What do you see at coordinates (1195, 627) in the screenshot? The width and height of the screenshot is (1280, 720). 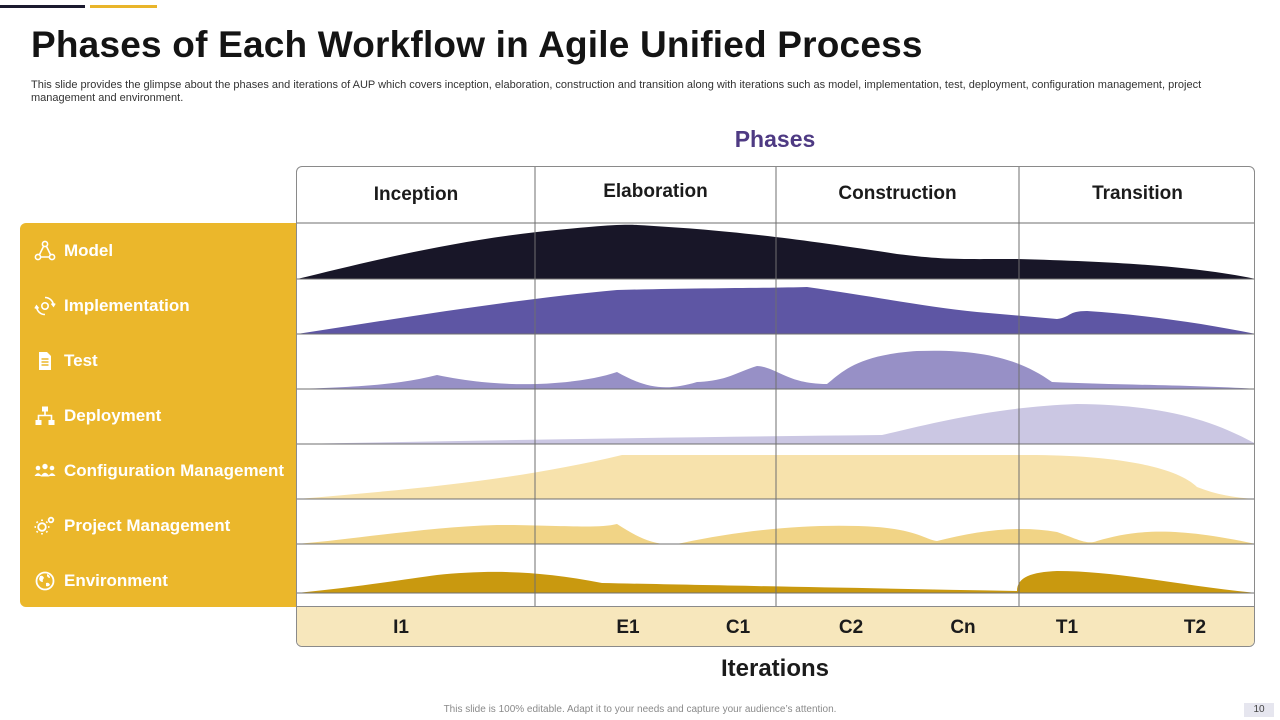 I see `iteration-label-t2: T2` at bounding box center [1195, 627].